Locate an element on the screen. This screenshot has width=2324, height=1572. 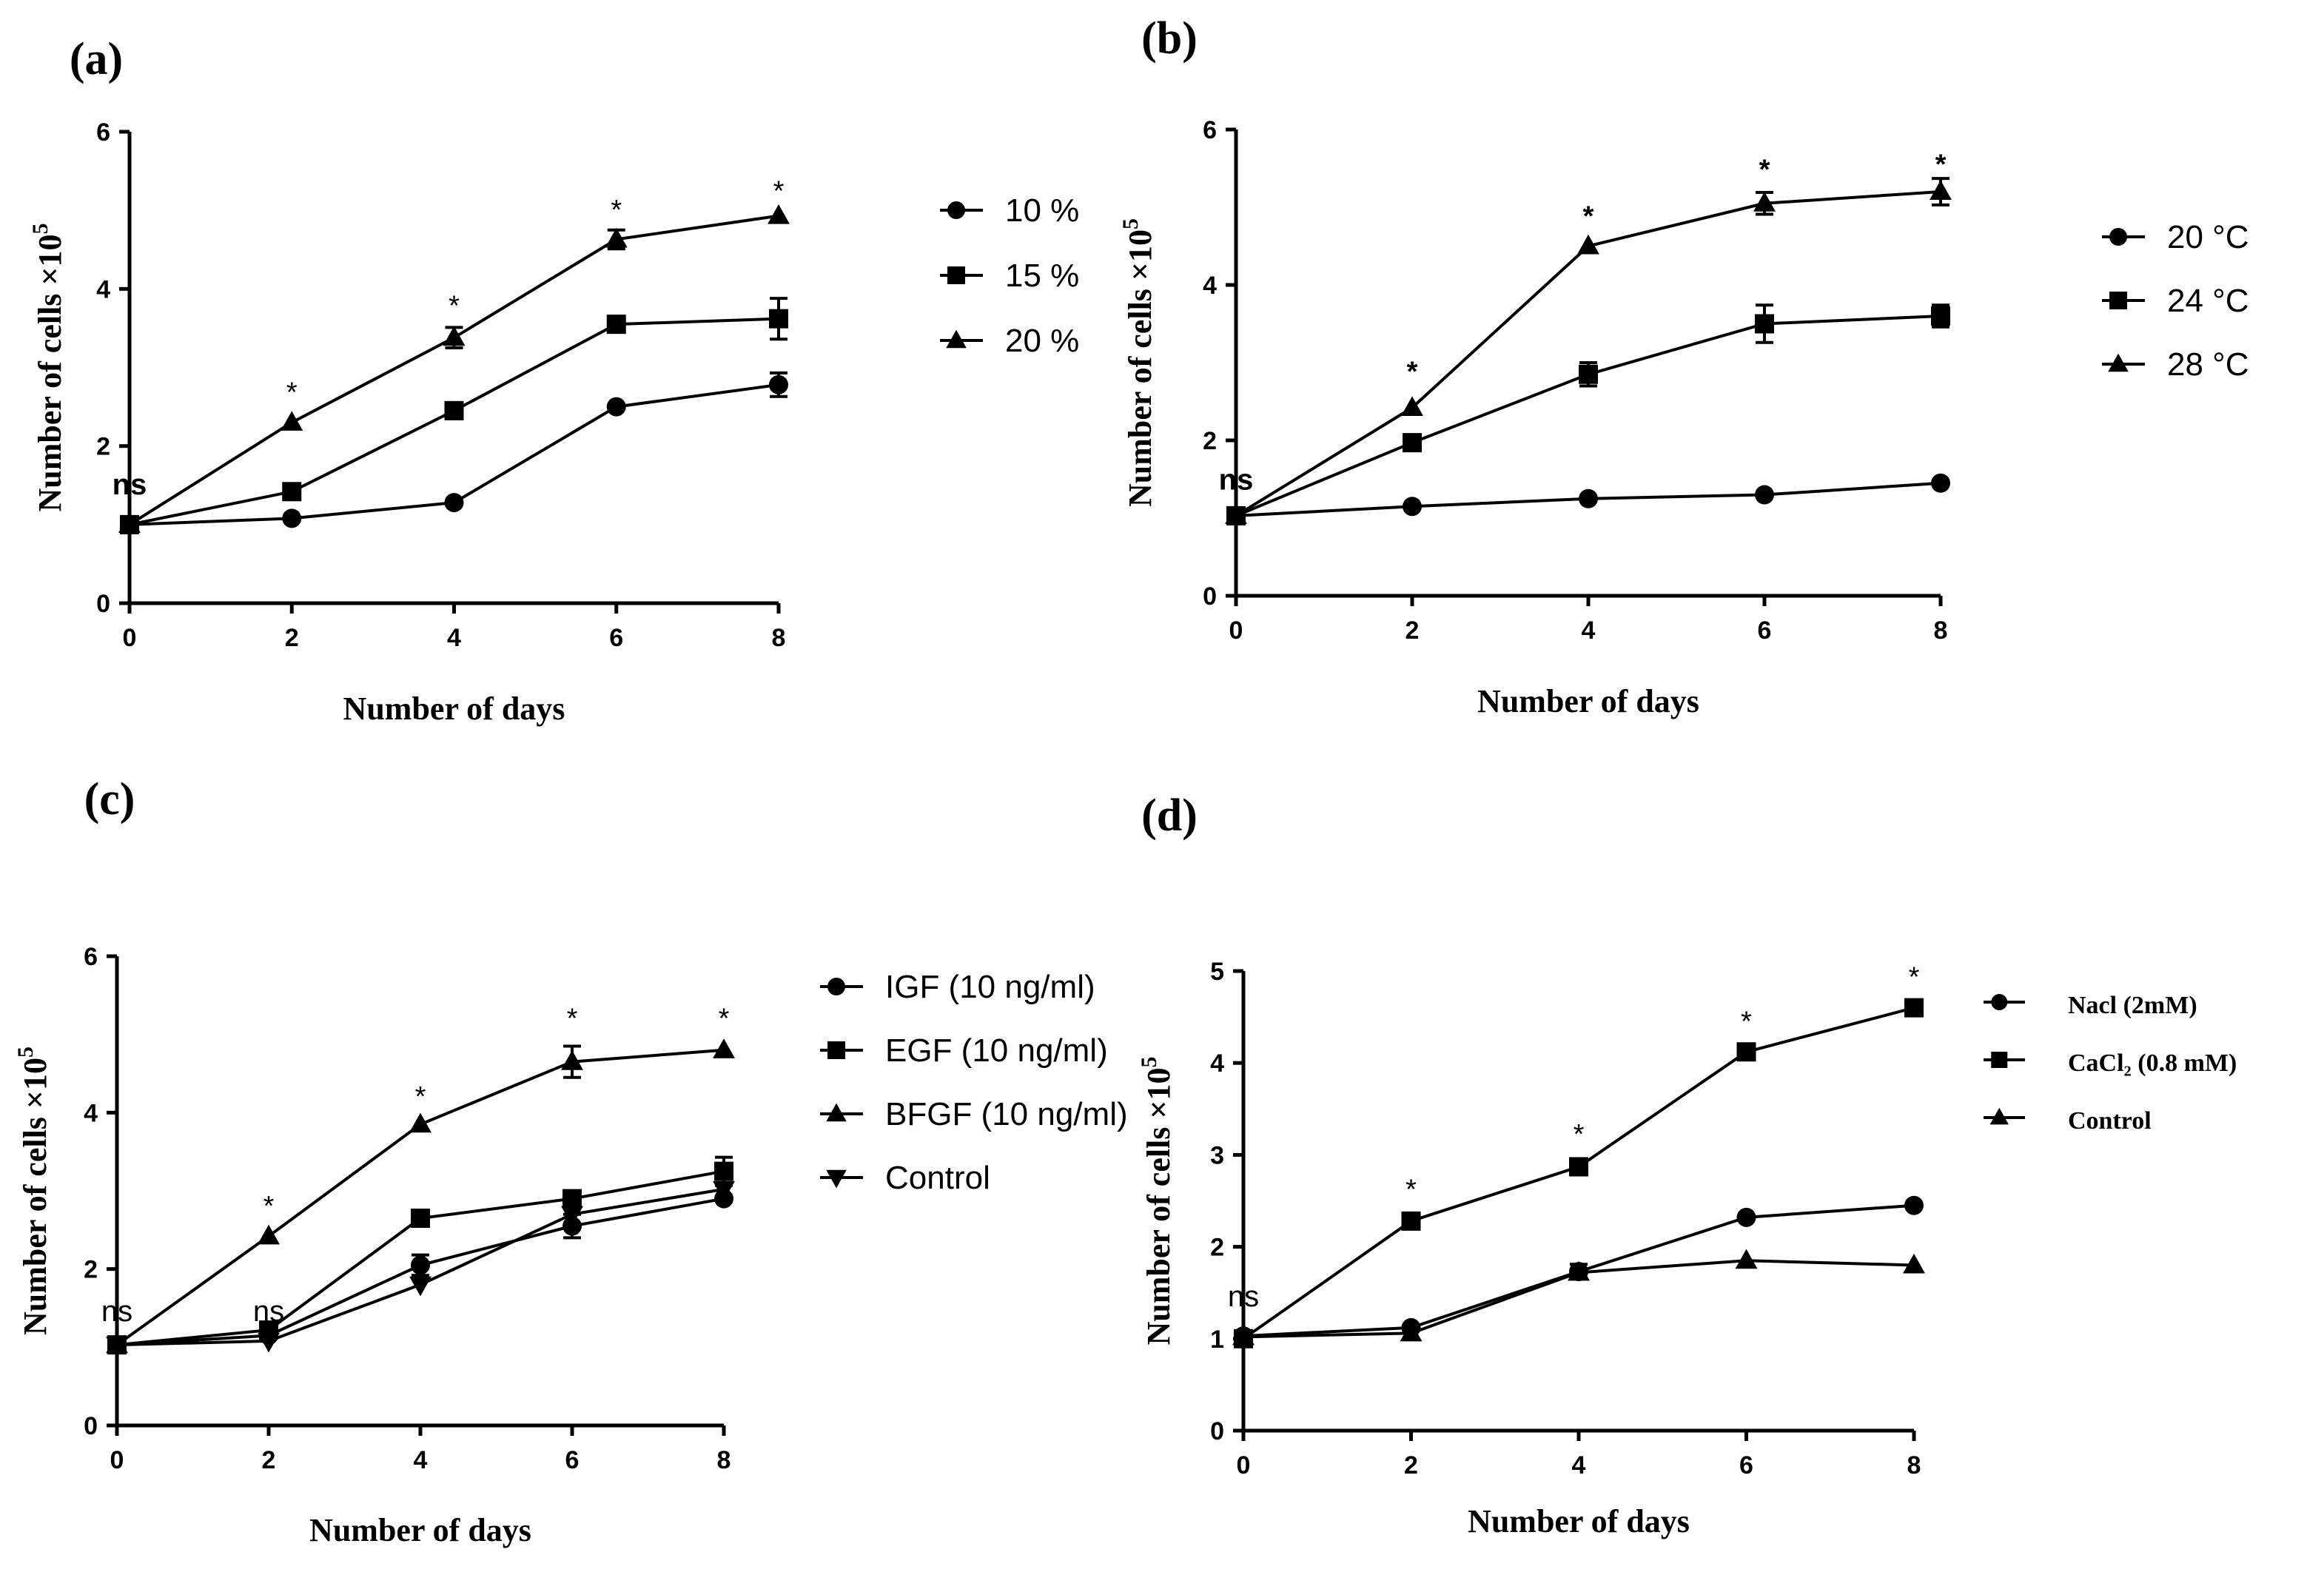
panel-label: (b) is located at coordinates (1169, 38).